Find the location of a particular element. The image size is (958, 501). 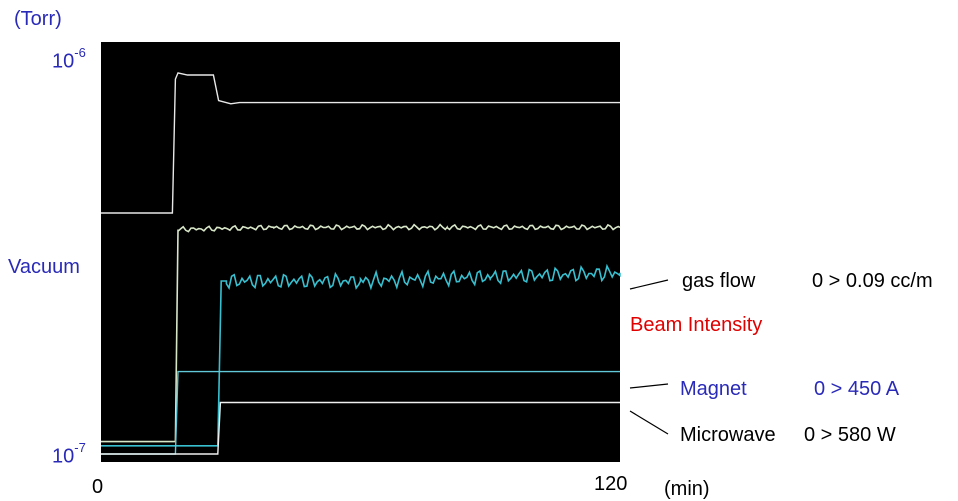

y-bottom-base: 10 is located at coordinates (63, 456).